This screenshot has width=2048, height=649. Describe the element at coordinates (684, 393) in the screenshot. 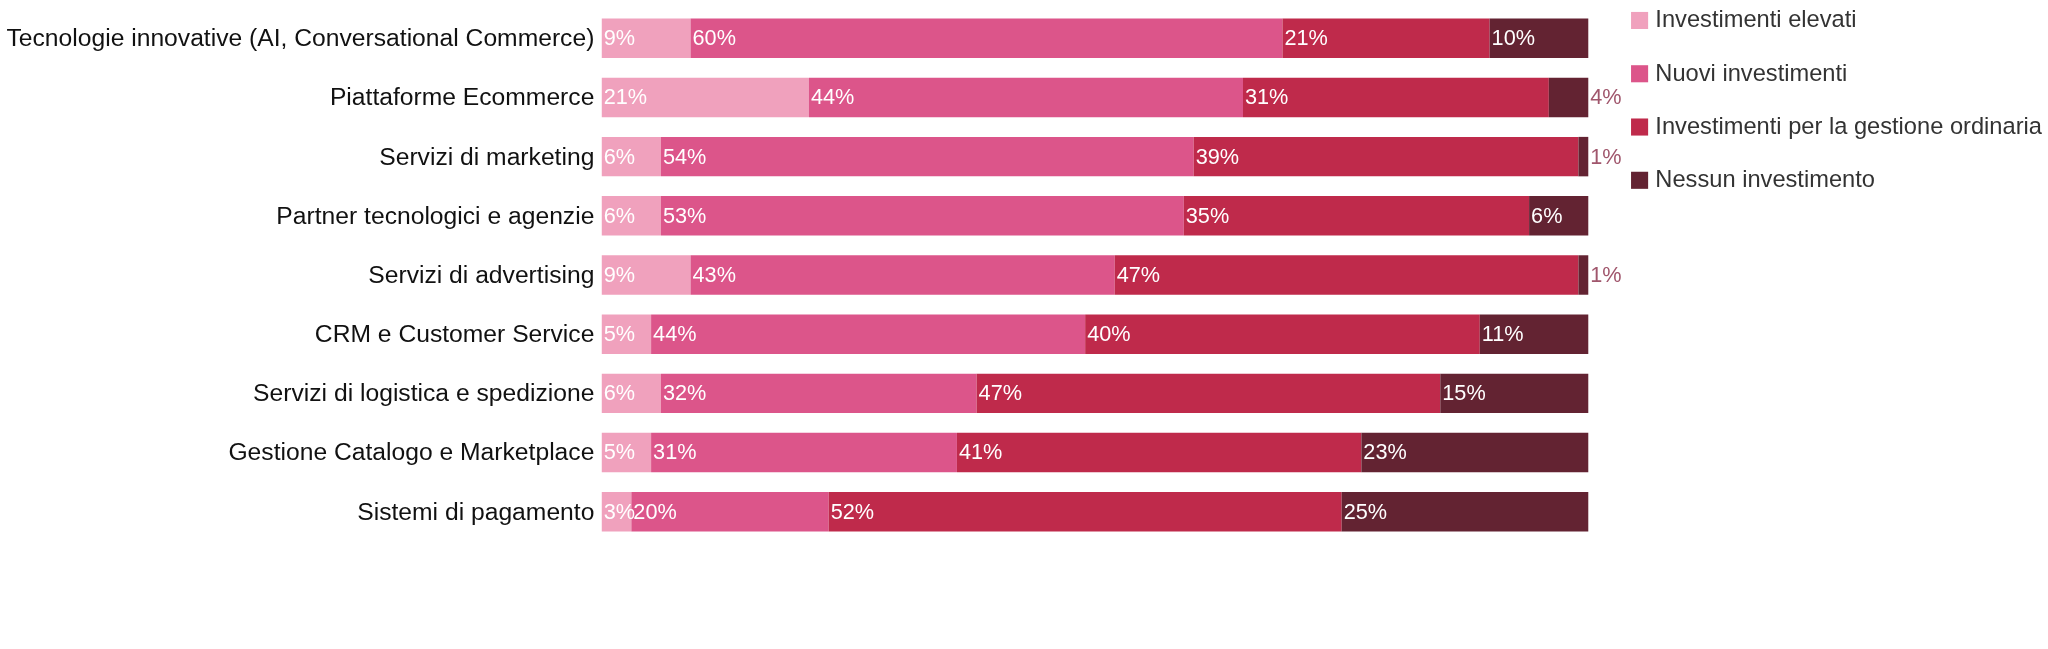

I see `data-label: 32%` at that location.